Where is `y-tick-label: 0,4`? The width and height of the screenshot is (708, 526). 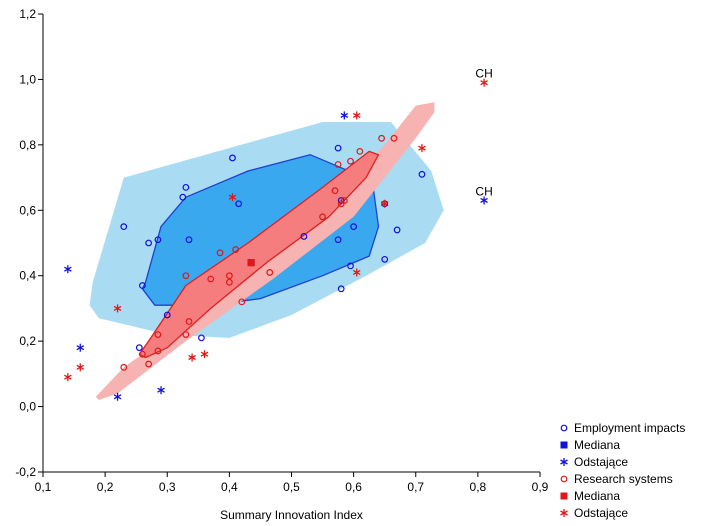 y-tick-label: 0,4 is located at coordinates (27, 276).